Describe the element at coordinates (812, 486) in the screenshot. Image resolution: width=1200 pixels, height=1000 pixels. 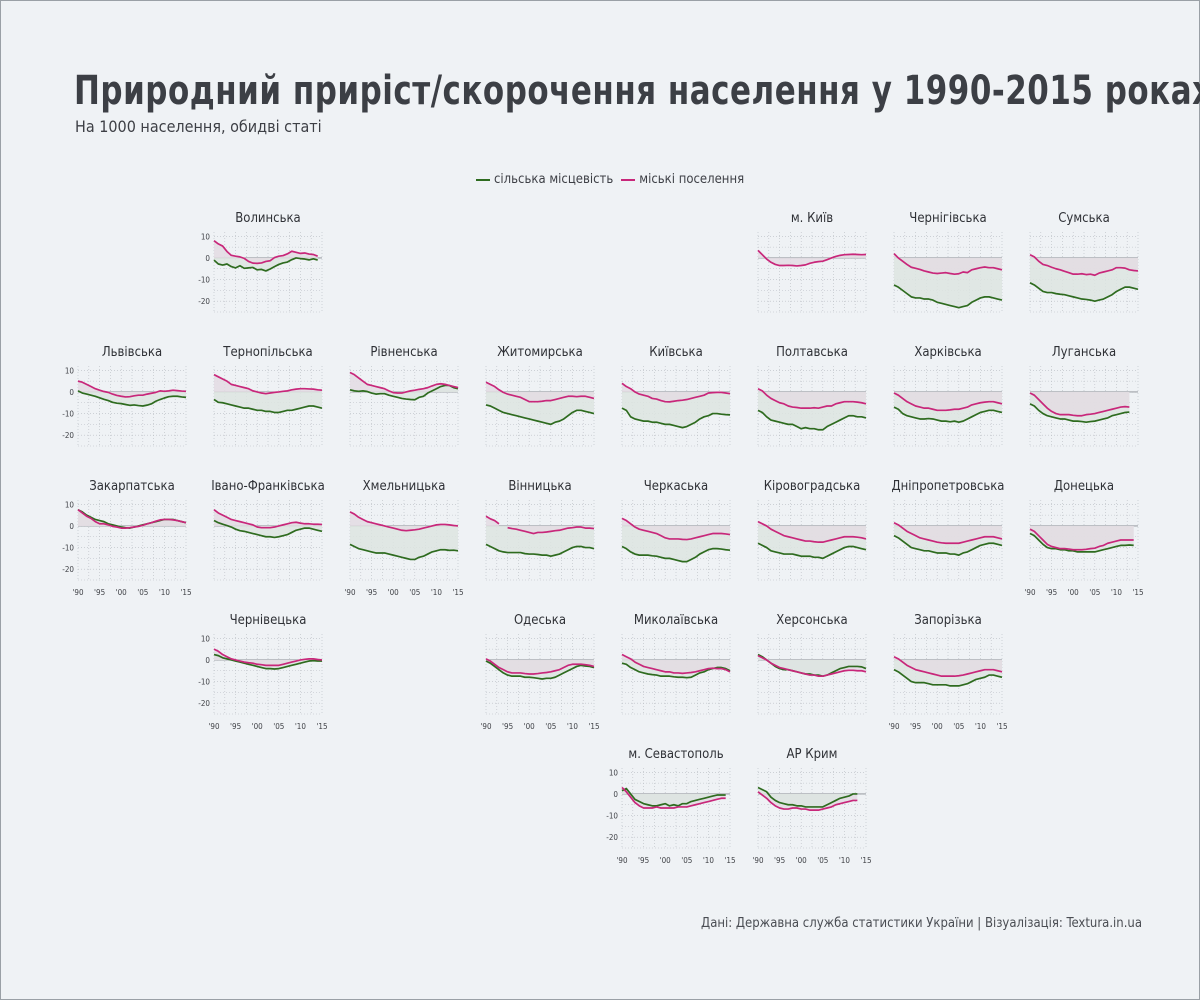
I see `panel-title: Кіровоградська` at that location.